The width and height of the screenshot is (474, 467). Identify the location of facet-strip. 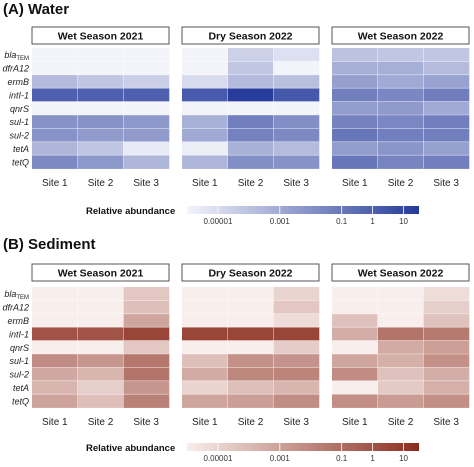
(400, 35).